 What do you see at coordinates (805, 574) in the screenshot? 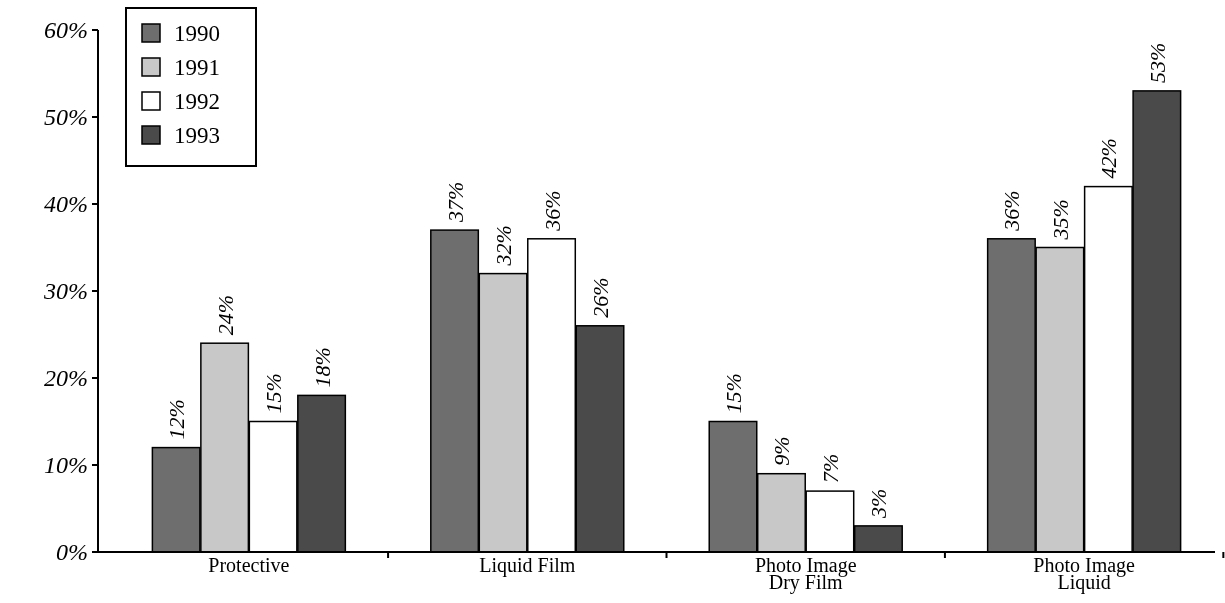
I see `x-tick-label: Photo Image Dry Film` at bounding box center [805, 574].